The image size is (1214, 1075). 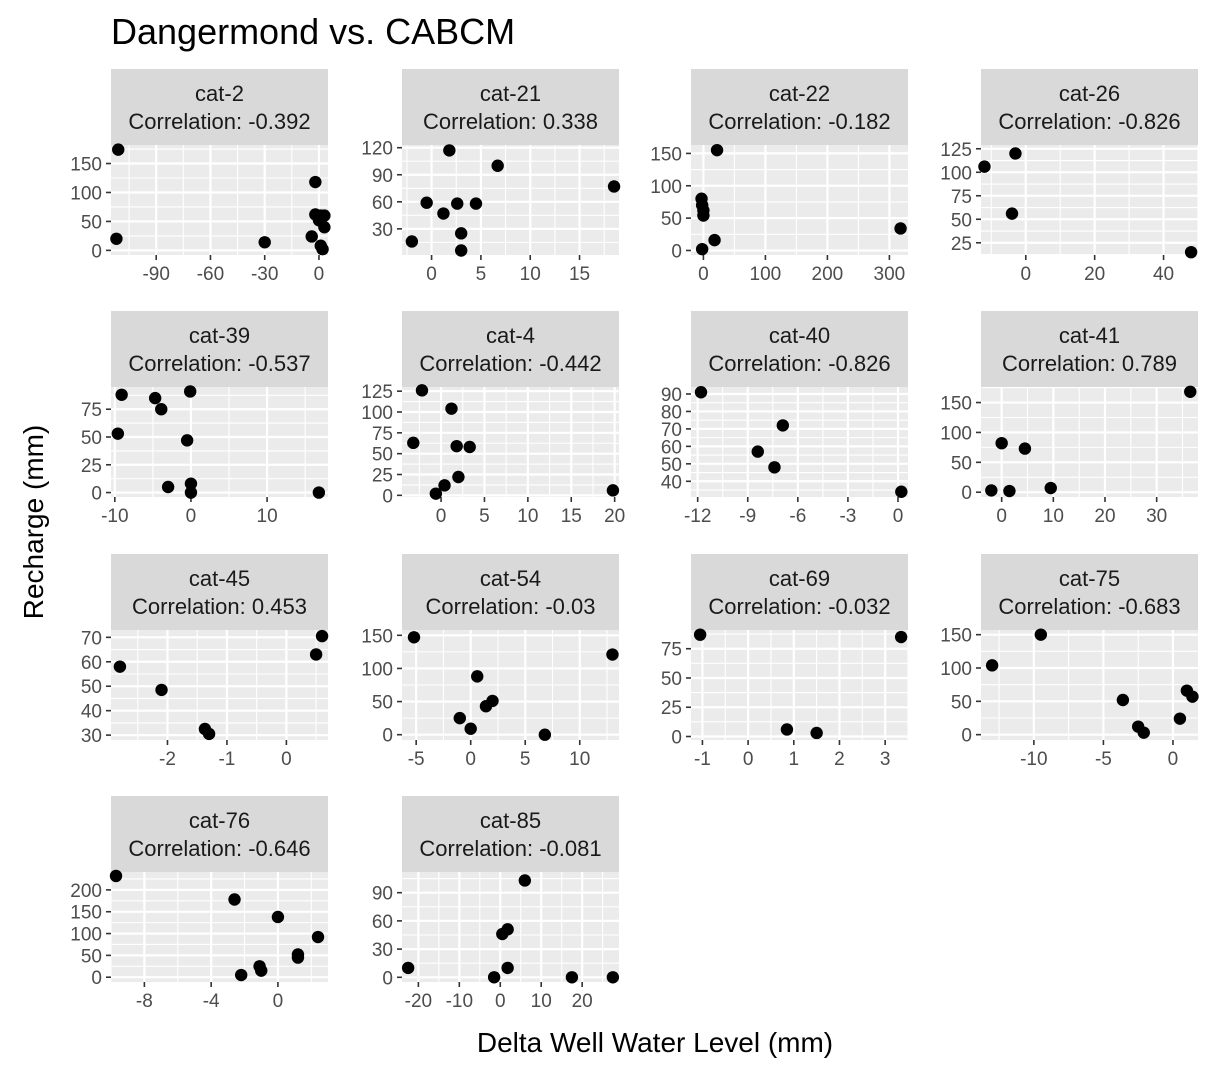 I want to click on correlation-label: Correlation: -0.081, so click(x=510, y=848).